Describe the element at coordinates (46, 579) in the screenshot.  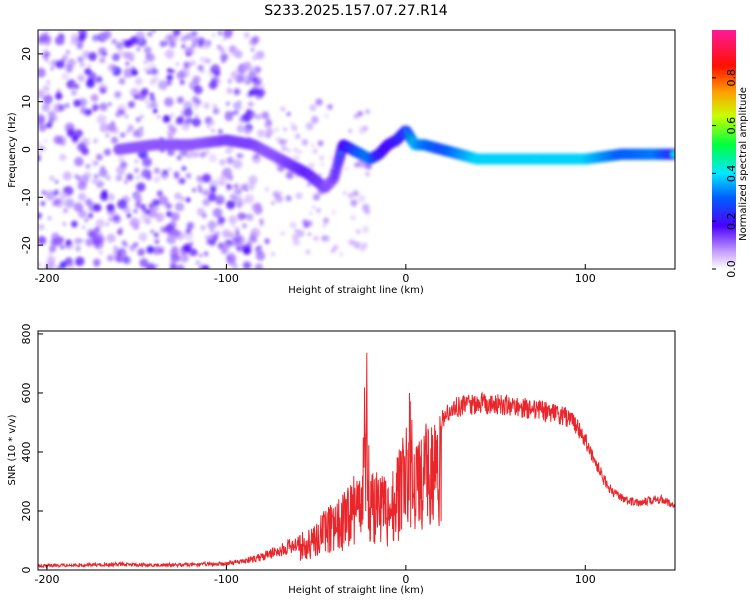
I see `snr-x-tick-label: -200` at that location.